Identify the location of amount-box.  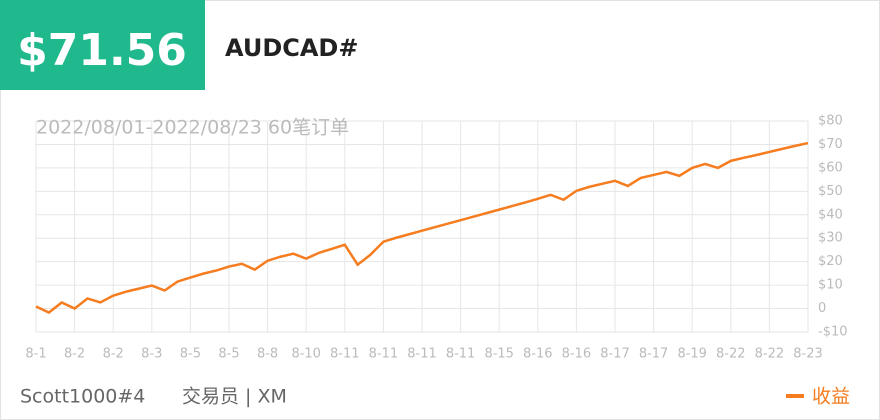
(102, 45).